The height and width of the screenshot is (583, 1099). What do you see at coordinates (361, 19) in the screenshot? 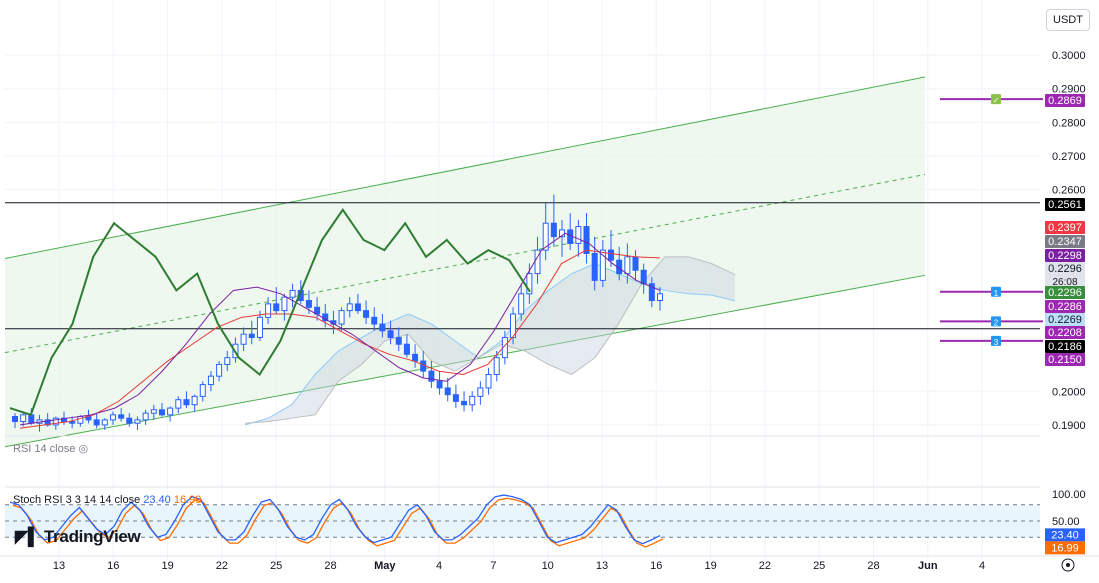
I see `low-label: L` at bounding box center [361, 19].